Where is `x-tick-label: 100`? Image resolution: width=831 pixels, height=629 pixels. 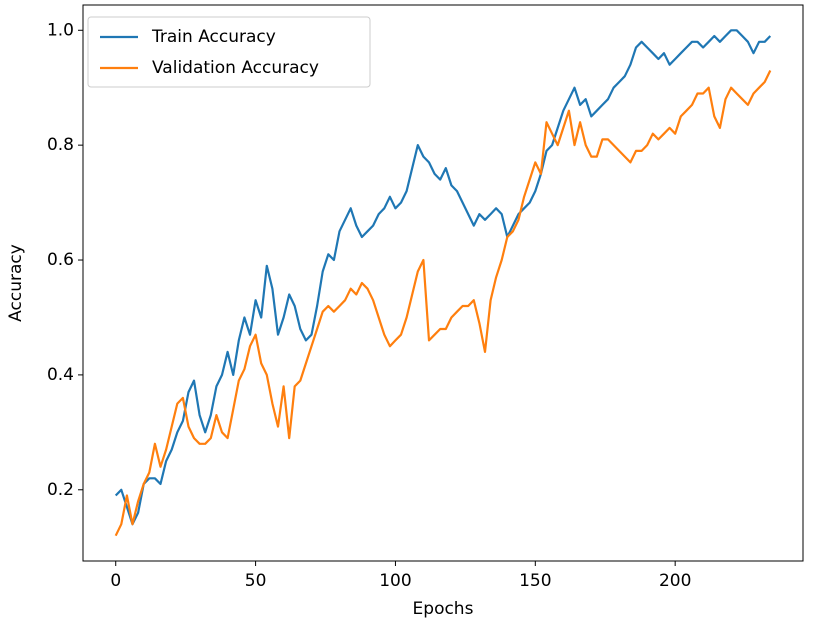
x-tick-label: 100 is located at coordinates (395, 581).